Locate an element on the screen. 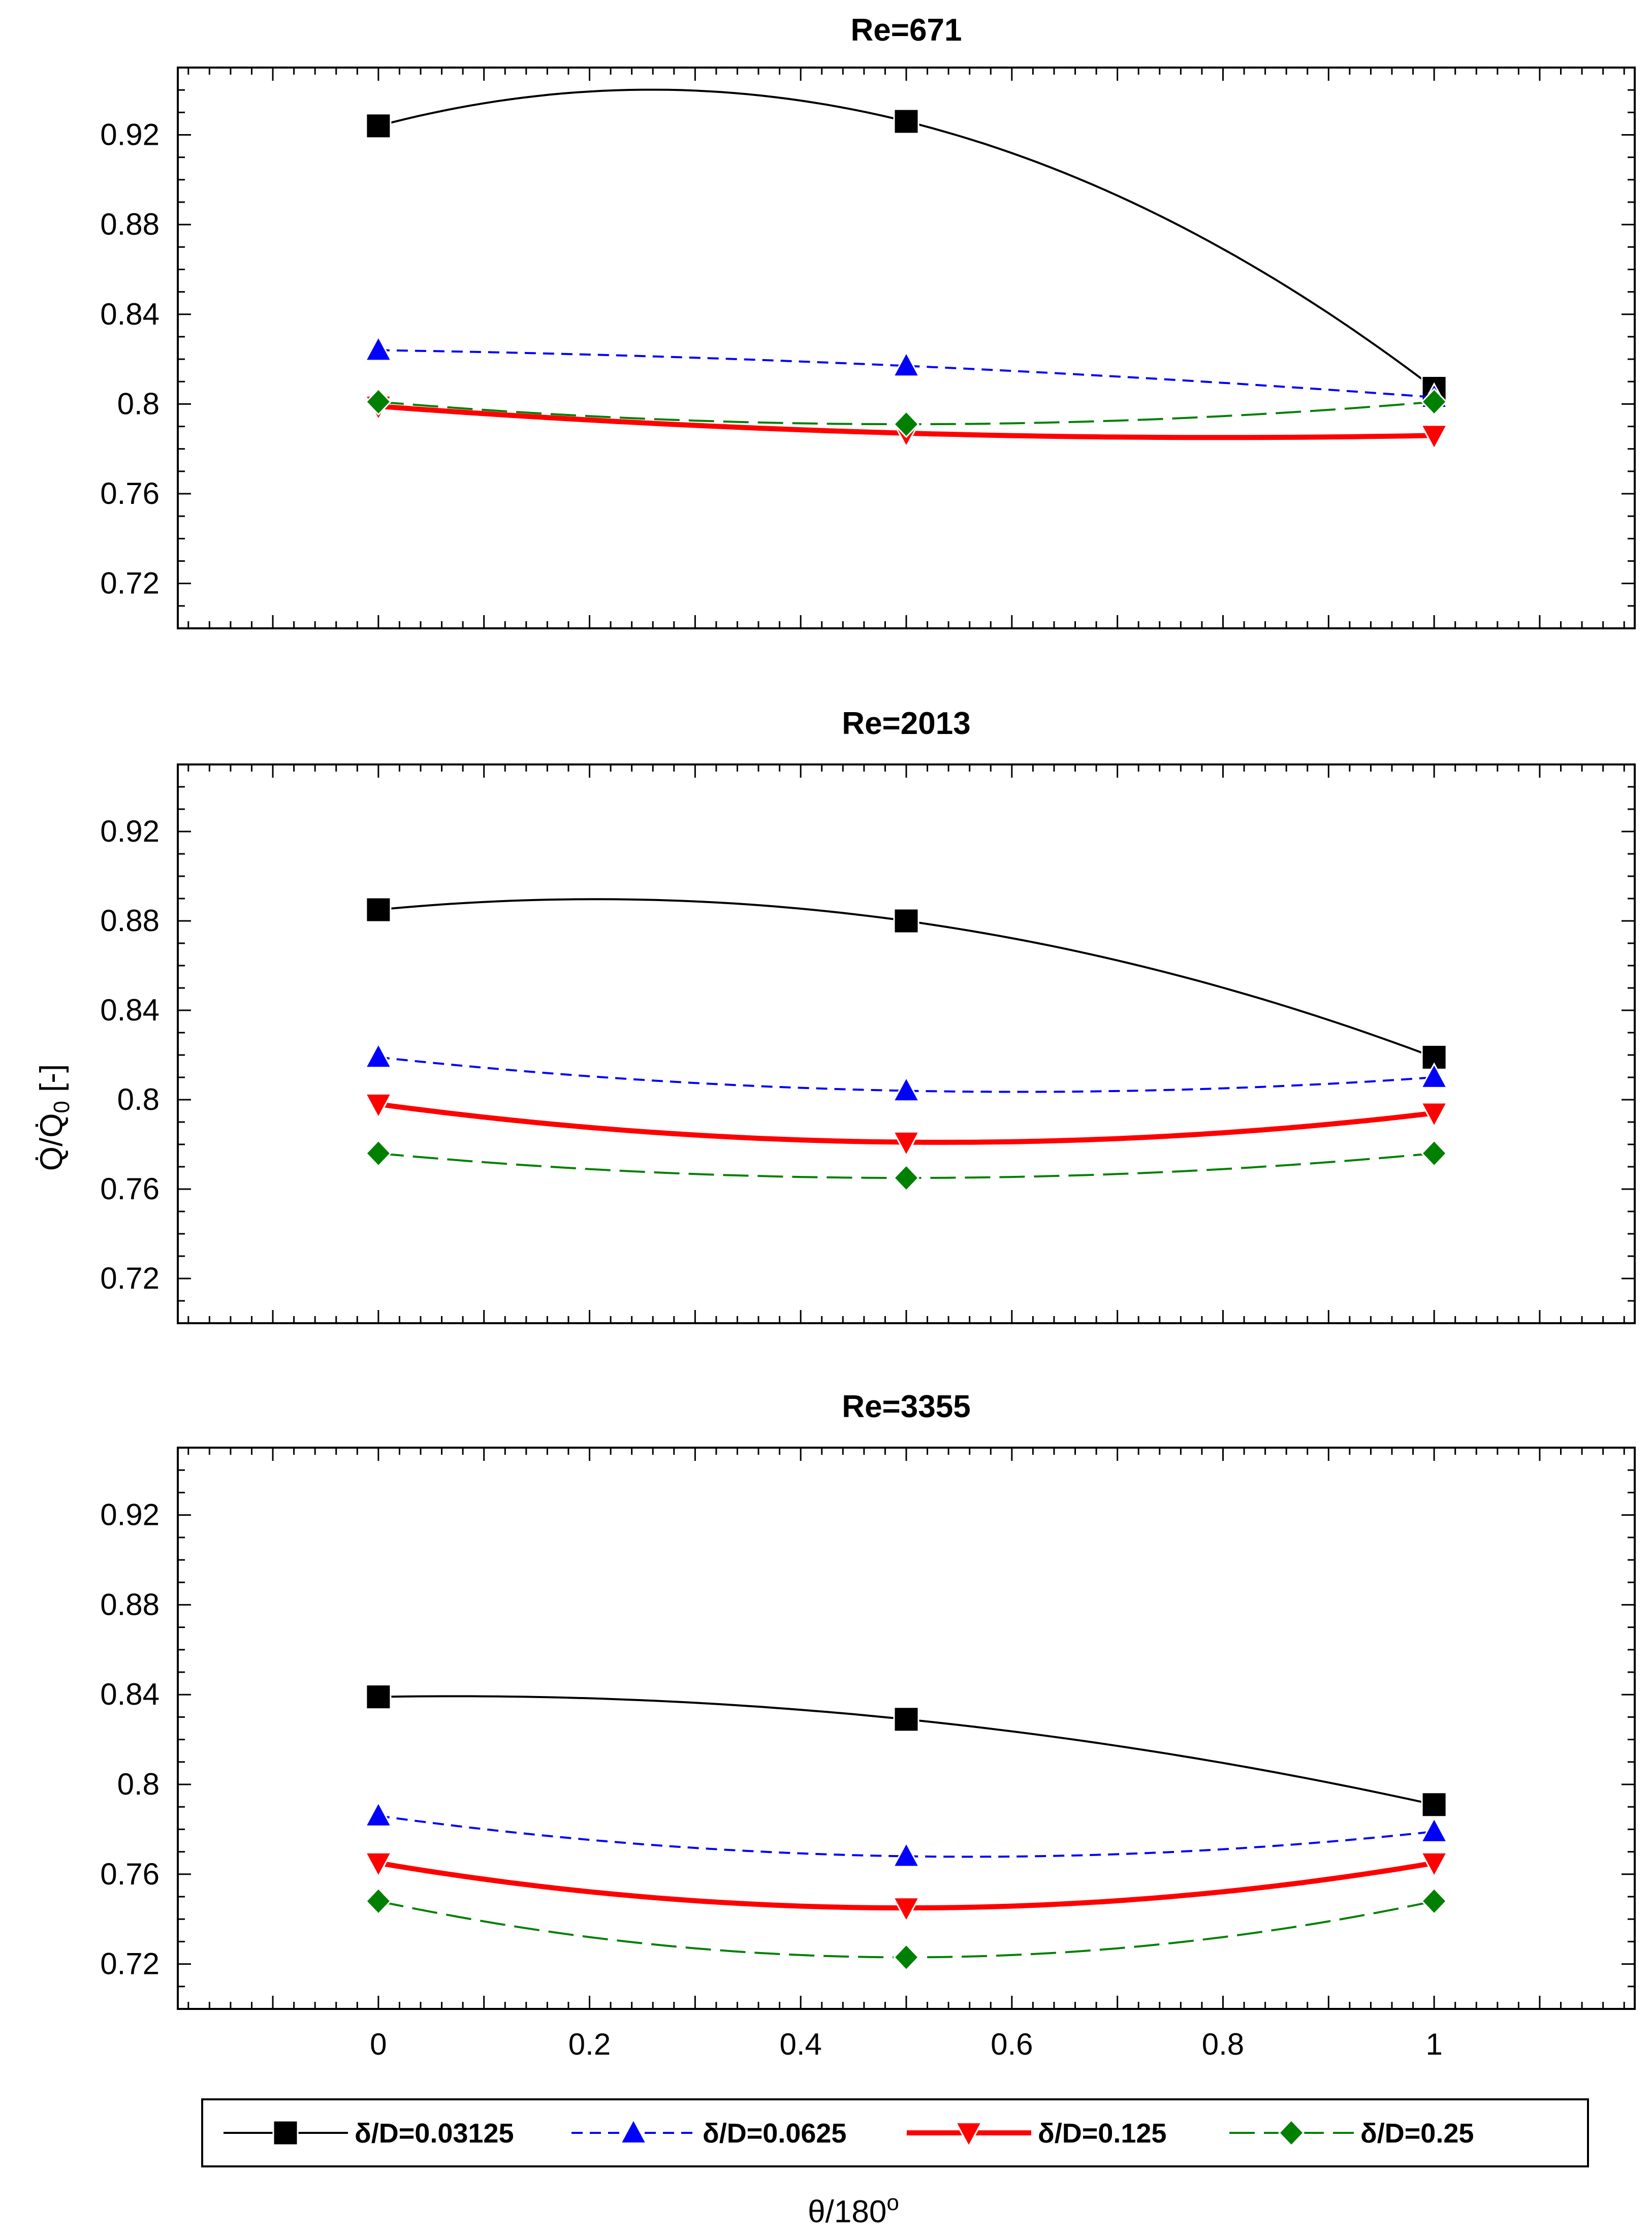 The image size is (1652, 2237). x-axis-label-main: θ/180 is located at coordinates (847, 2212).